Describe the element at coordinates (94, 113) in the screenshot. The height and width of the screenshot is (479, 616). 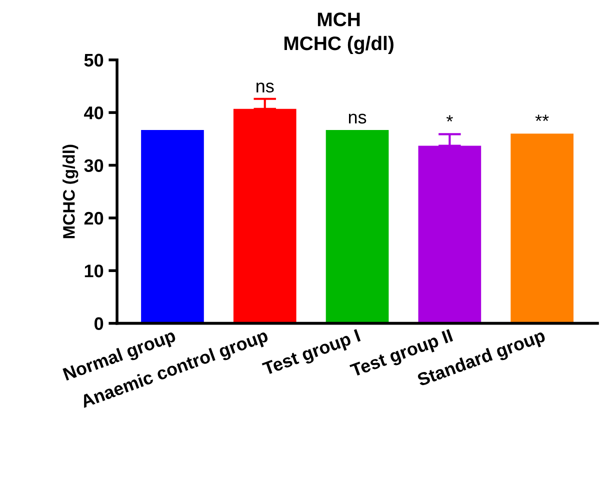
I see `y-tick-label: 40` at that location.